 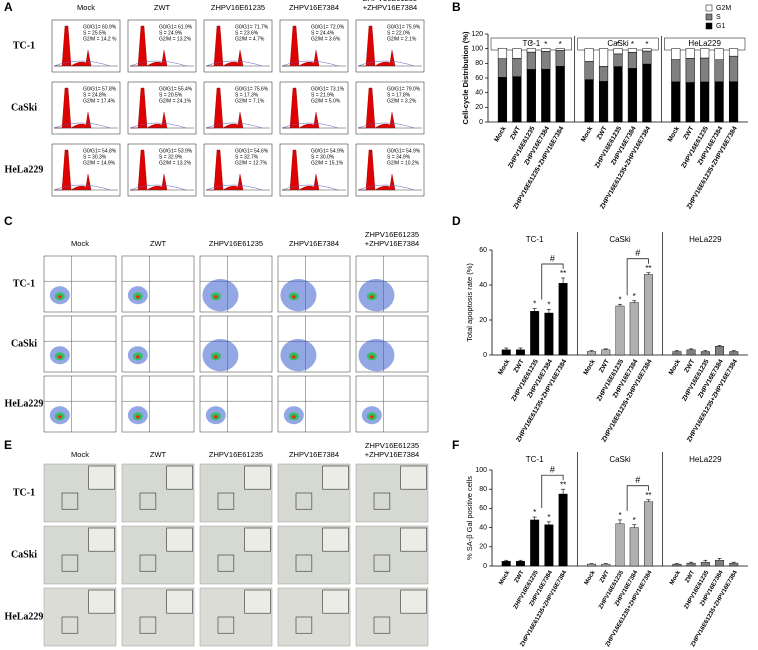 What do you see at coordinates (24, 45) in the screenshot?
I see `row-label: TC-1` at bounding box center [24, 45].